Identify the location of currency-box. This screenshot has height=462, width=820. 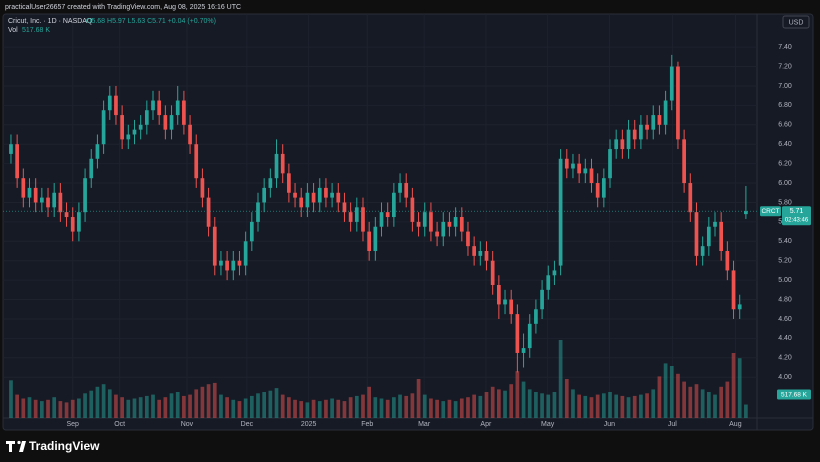
(796, 22).